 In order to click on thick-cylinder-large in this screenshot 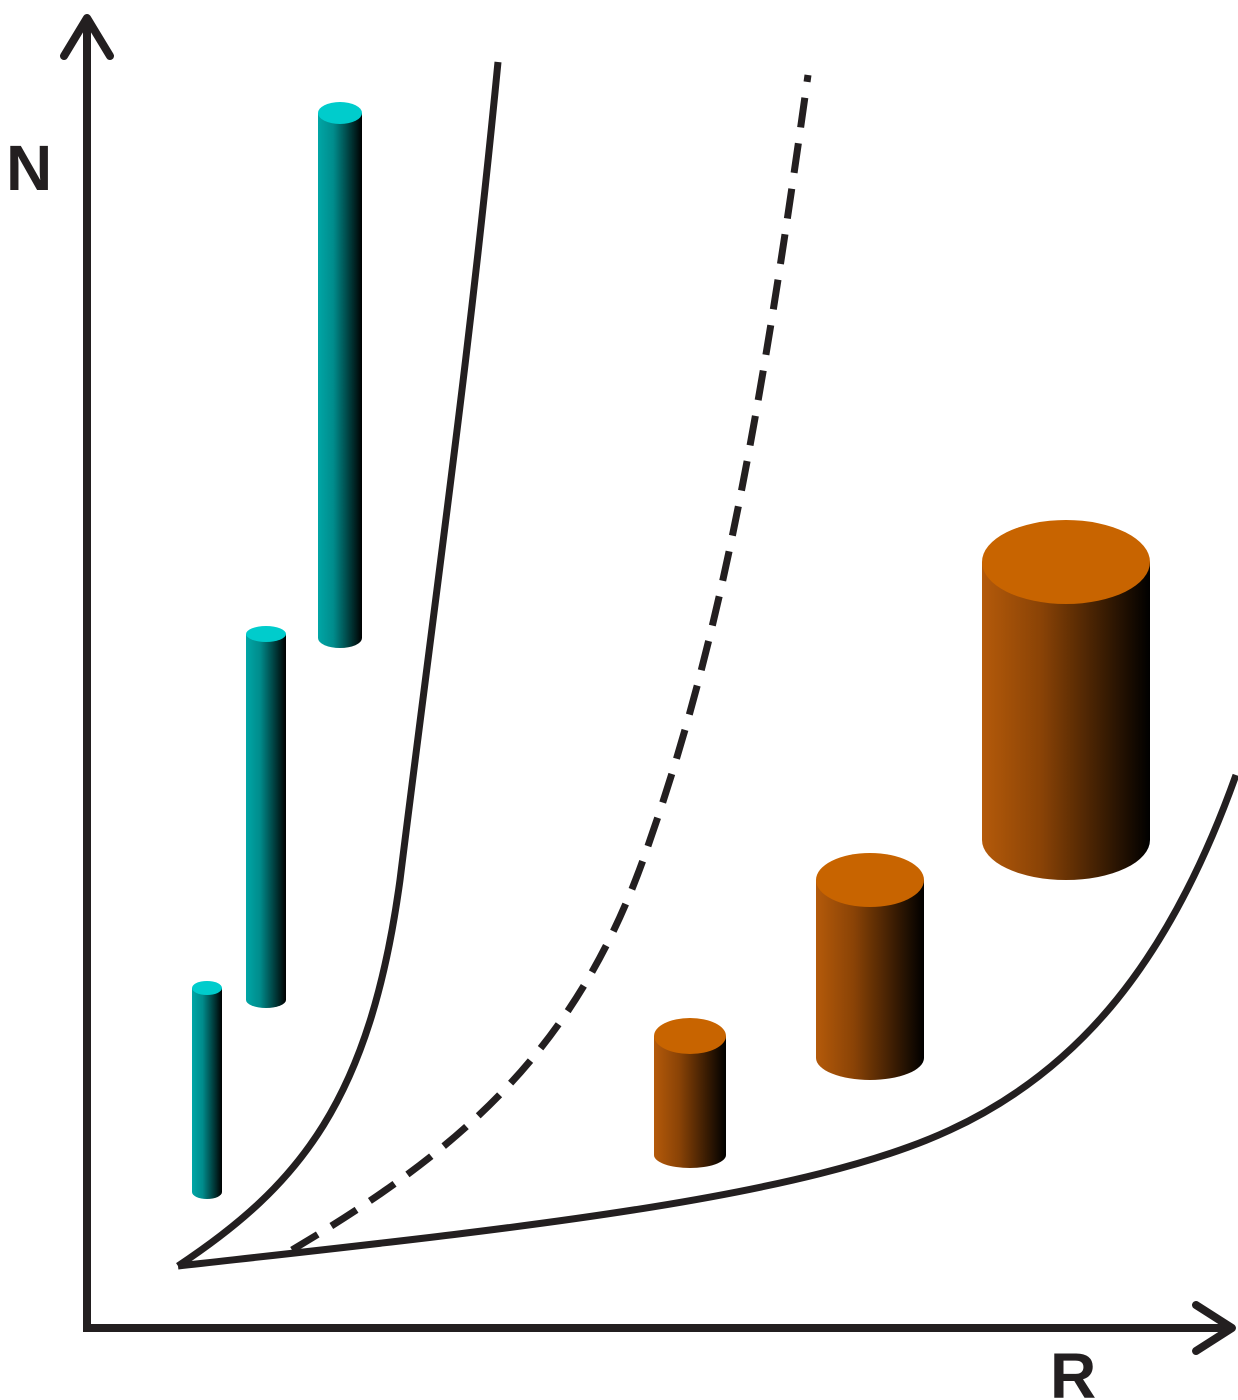, I will do `click(1066, 700)`.